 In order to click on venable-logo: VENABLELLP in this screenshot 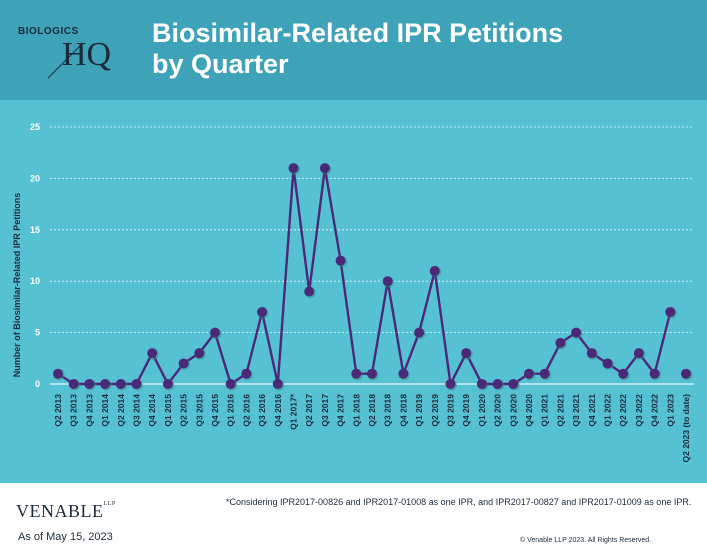, I will do `click(66, 511)`.